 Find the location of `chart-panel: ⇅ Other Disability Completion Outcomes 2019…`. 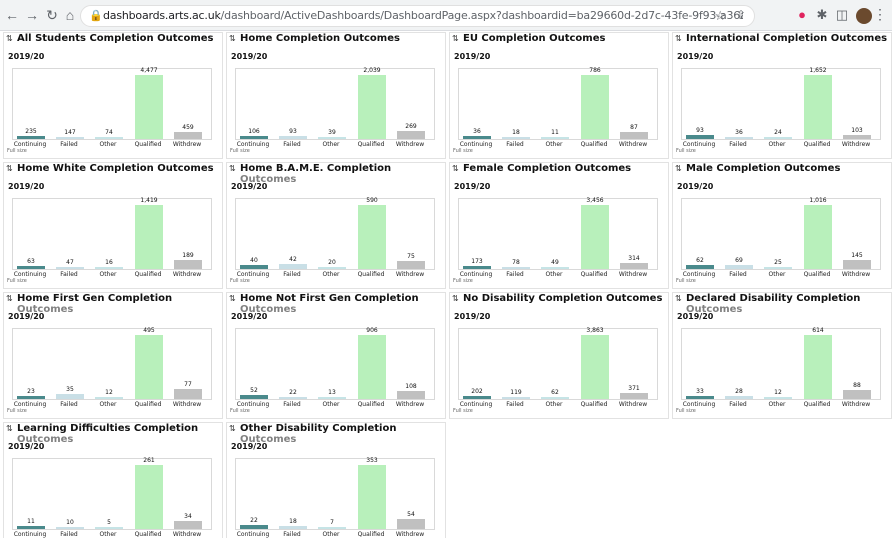

chart-panel: ⇅ Other Disability Completion Outcomes 2019… is located at coordinates (336, 480).